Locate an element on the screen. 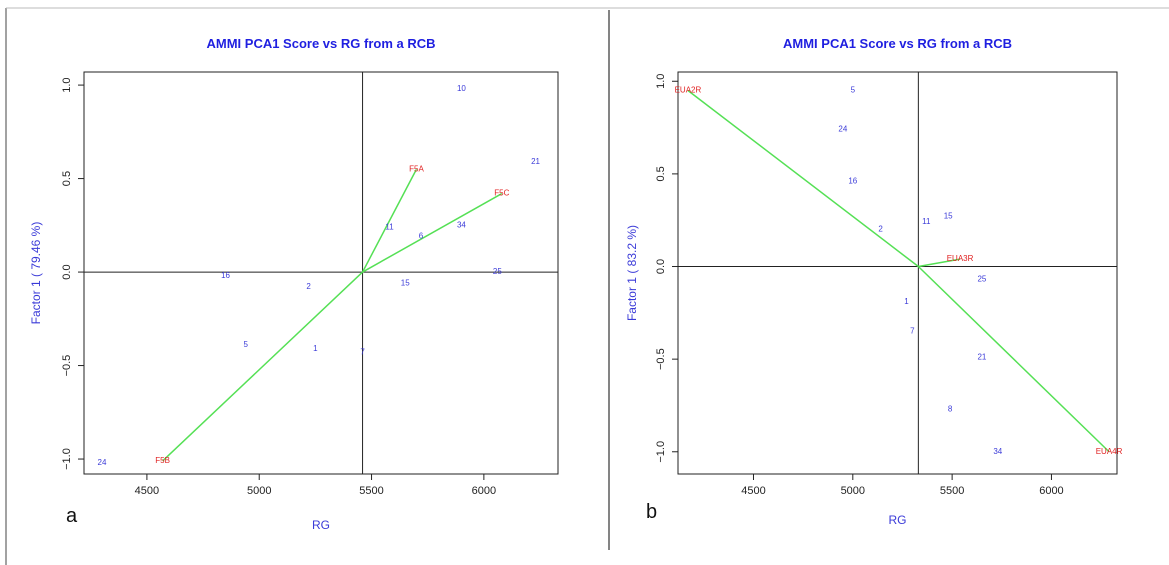 The image size is (1169, 565). environment-point: F5A is located at coordinates (416, 168).